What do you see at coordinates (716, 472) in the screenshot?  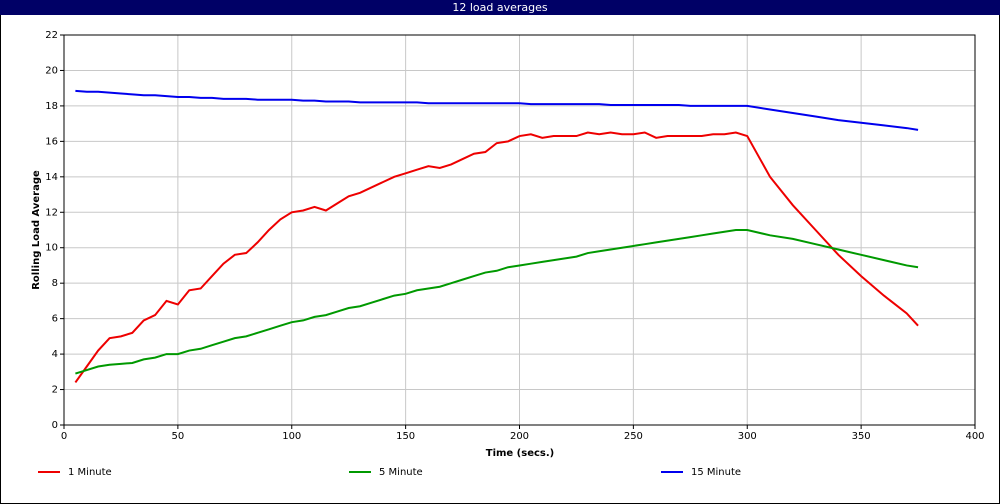 I see `legend-label: 15 Minute` at bounding box center [716, 472].